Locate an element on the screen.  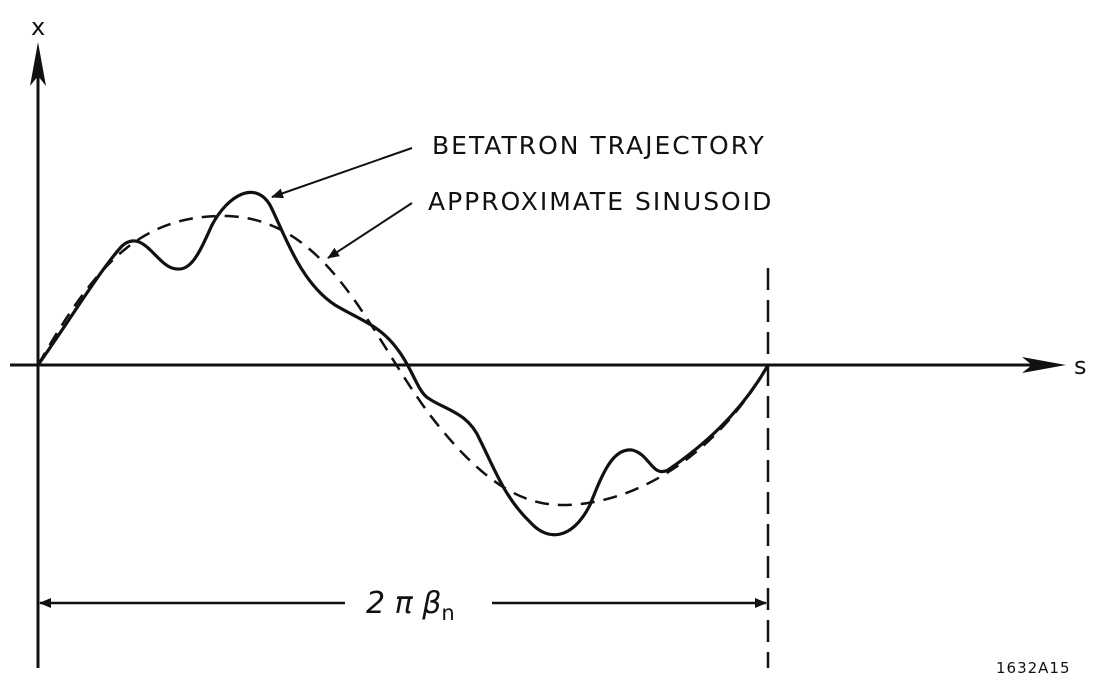
s-axis-label: s is located at coordinates (1080, 366).